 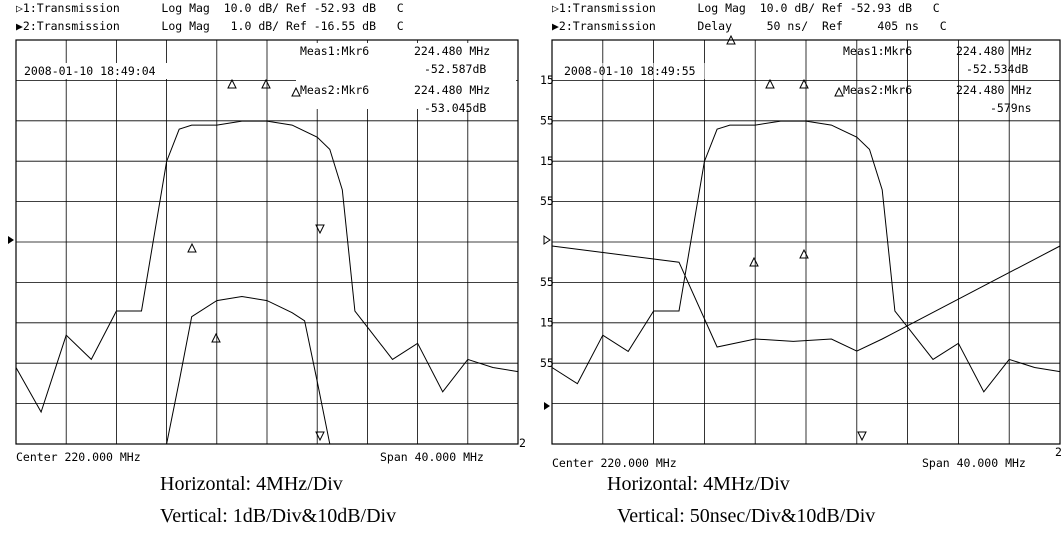 What do you see at coordinates (997, 69) in the screenshot?
I see `meas1-value: -52.534dB` at bounding box center [997, 69].